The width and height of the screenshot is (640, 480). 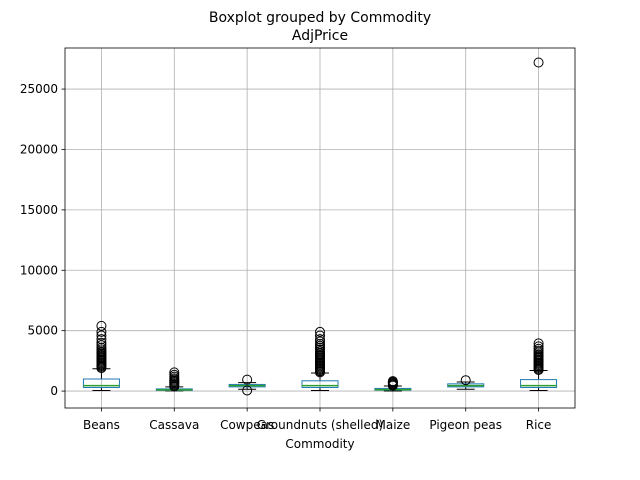 What do you see at coordinates (54, 391) in the screenshot?
I see `y-tick-label: 0` at bounding box center [54, 391].